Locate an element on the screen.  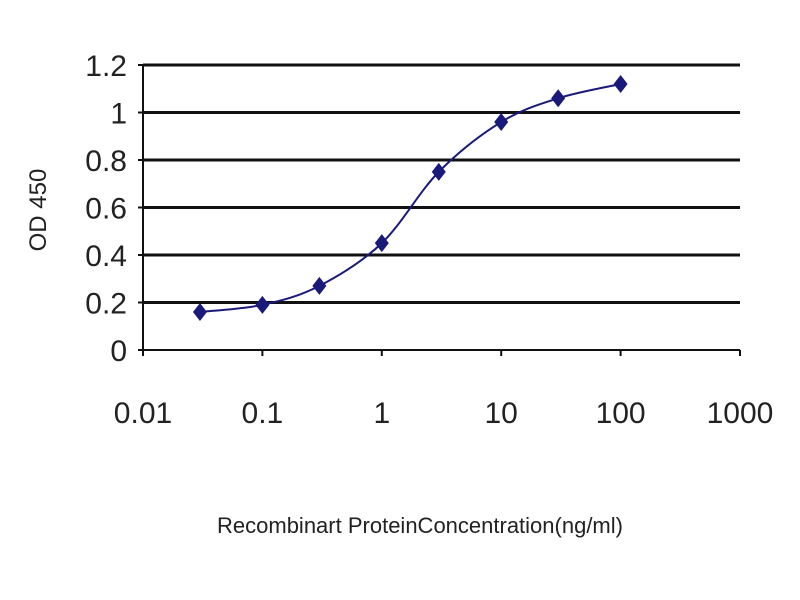
y-tick-label: 1.2 is located at coordinates (106, 66).